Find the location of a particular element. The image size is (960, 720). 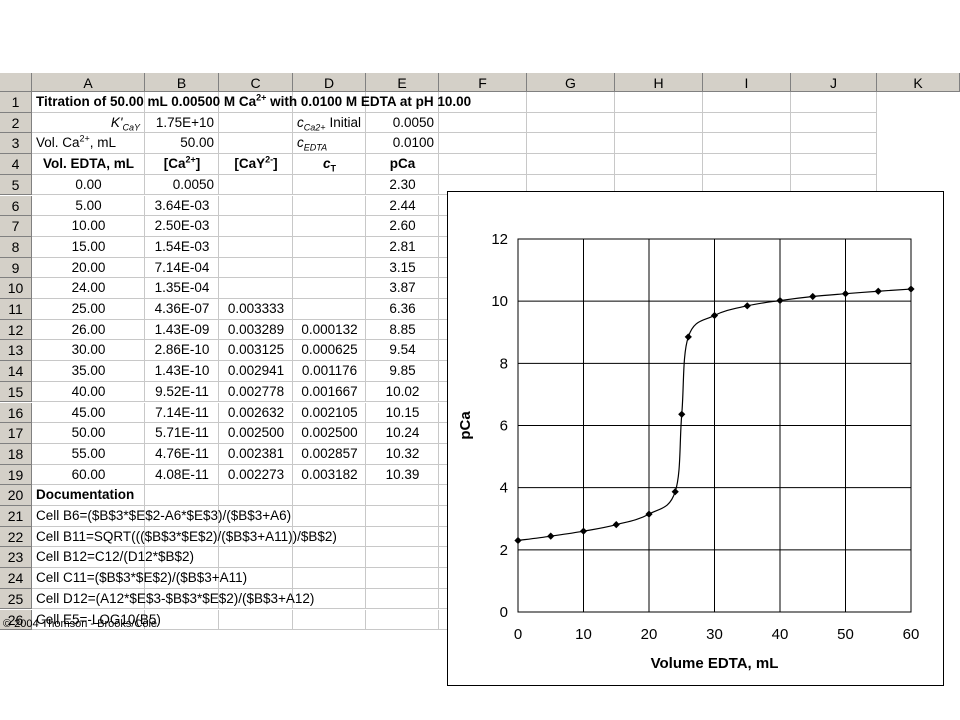

cell-d9 is located at coordinates (329, 268).